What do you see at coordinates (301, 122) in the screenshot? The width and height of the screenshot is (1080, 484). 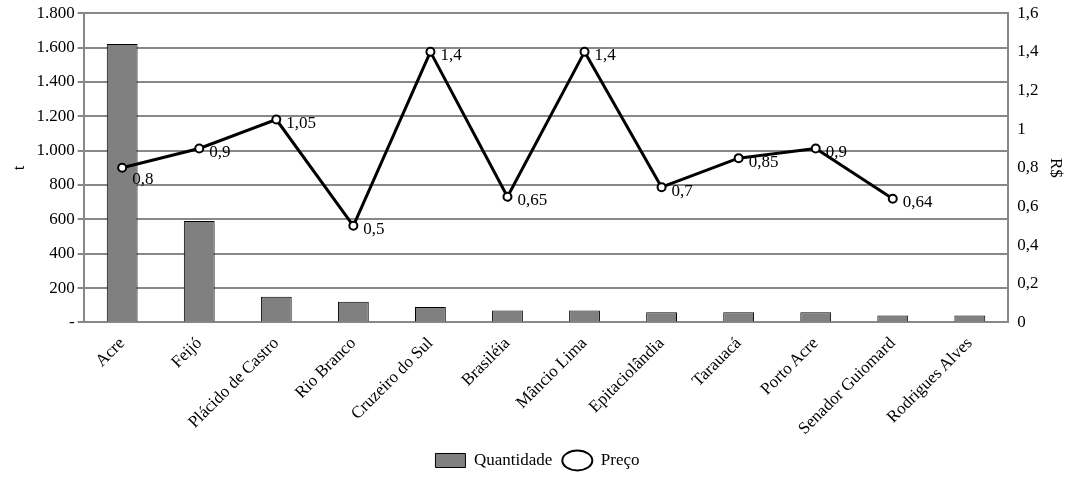 I see `data-label: 1,05` at bounding box center [301, 122].